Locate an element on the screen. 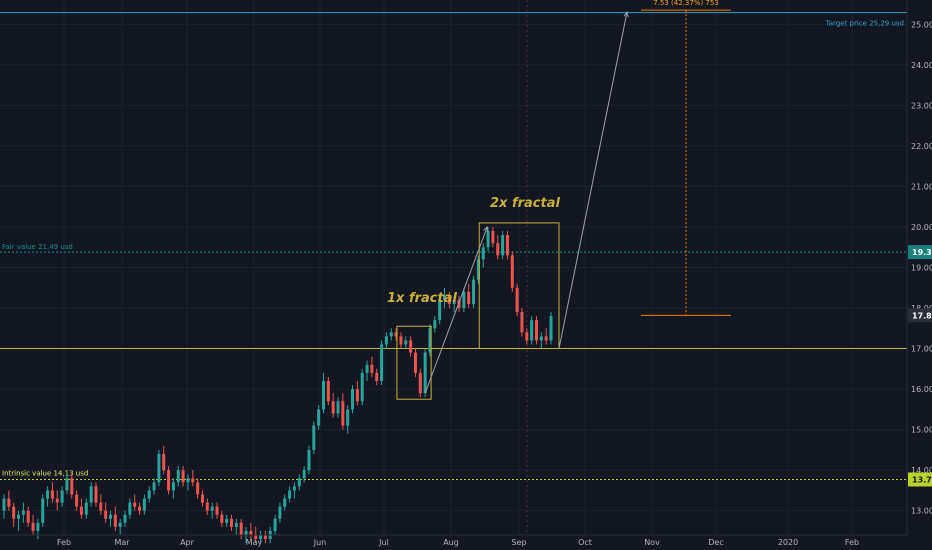 The image size is (932, 550). price-badge is located at coordinates (920, 315).